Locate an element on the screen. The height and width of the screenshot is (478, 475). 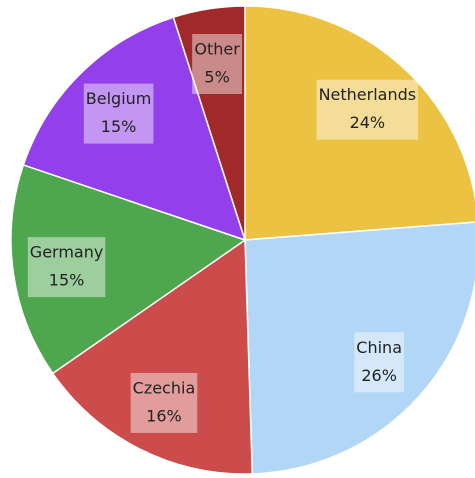
slice-label: Other 5% is located at coordinates (217, 63).